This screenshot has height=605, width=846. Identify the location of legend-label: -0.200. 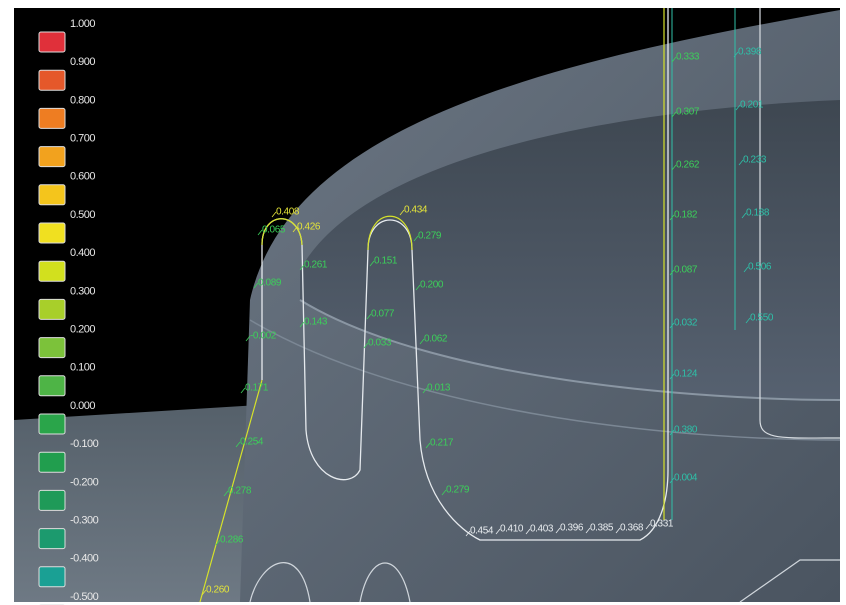
(84, 482).